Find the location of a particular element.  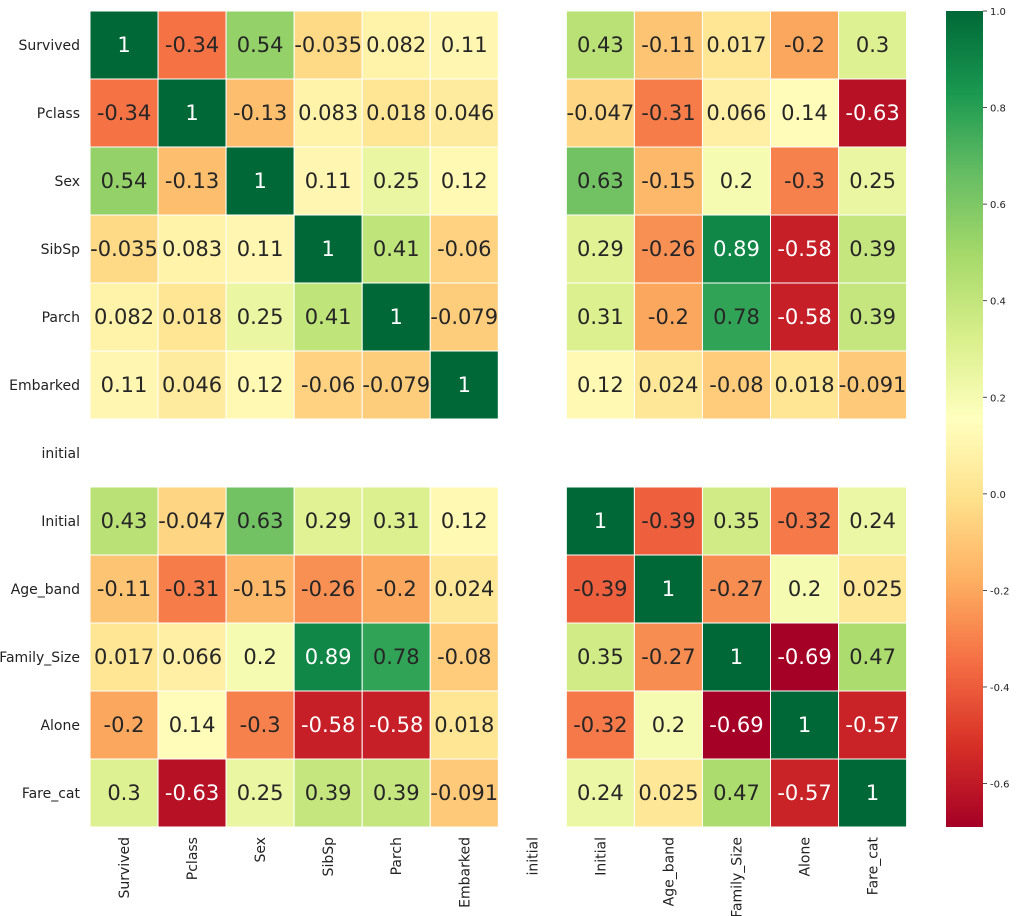

y-tick-label: Sex is located at coordinates (67, 182).